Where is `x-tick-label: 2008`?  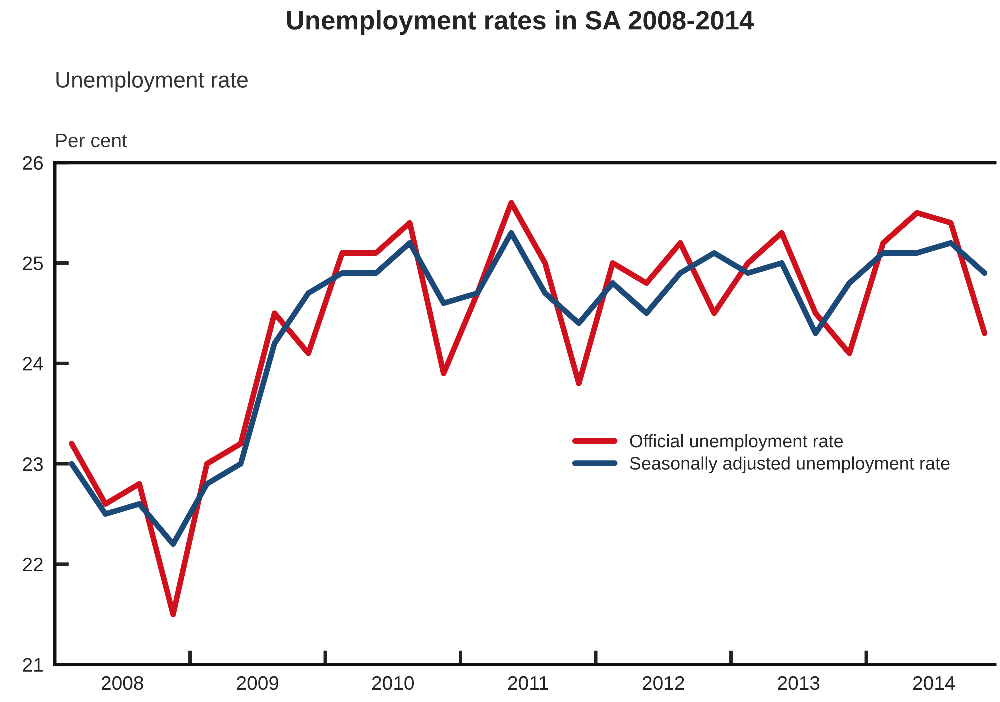 x-tick-label: 2008 is located at coordinates (123, 683).